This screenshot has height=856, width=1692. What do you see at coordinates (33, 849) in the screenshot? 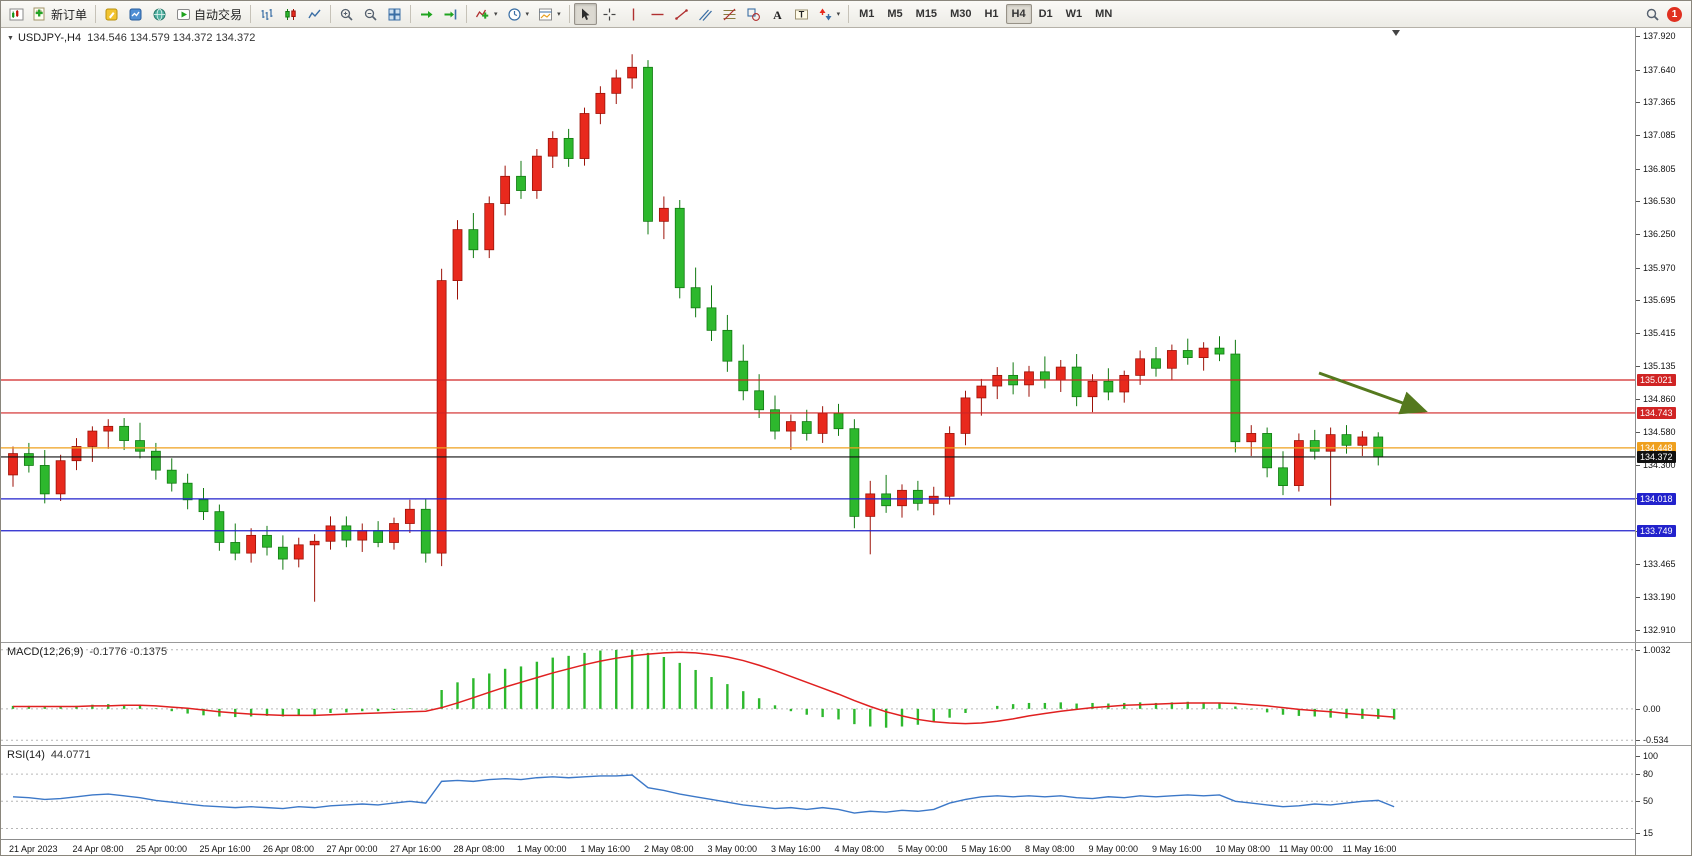
I see `time-axis-label: 21 Apr 2023` at bounding box center [33, 849].